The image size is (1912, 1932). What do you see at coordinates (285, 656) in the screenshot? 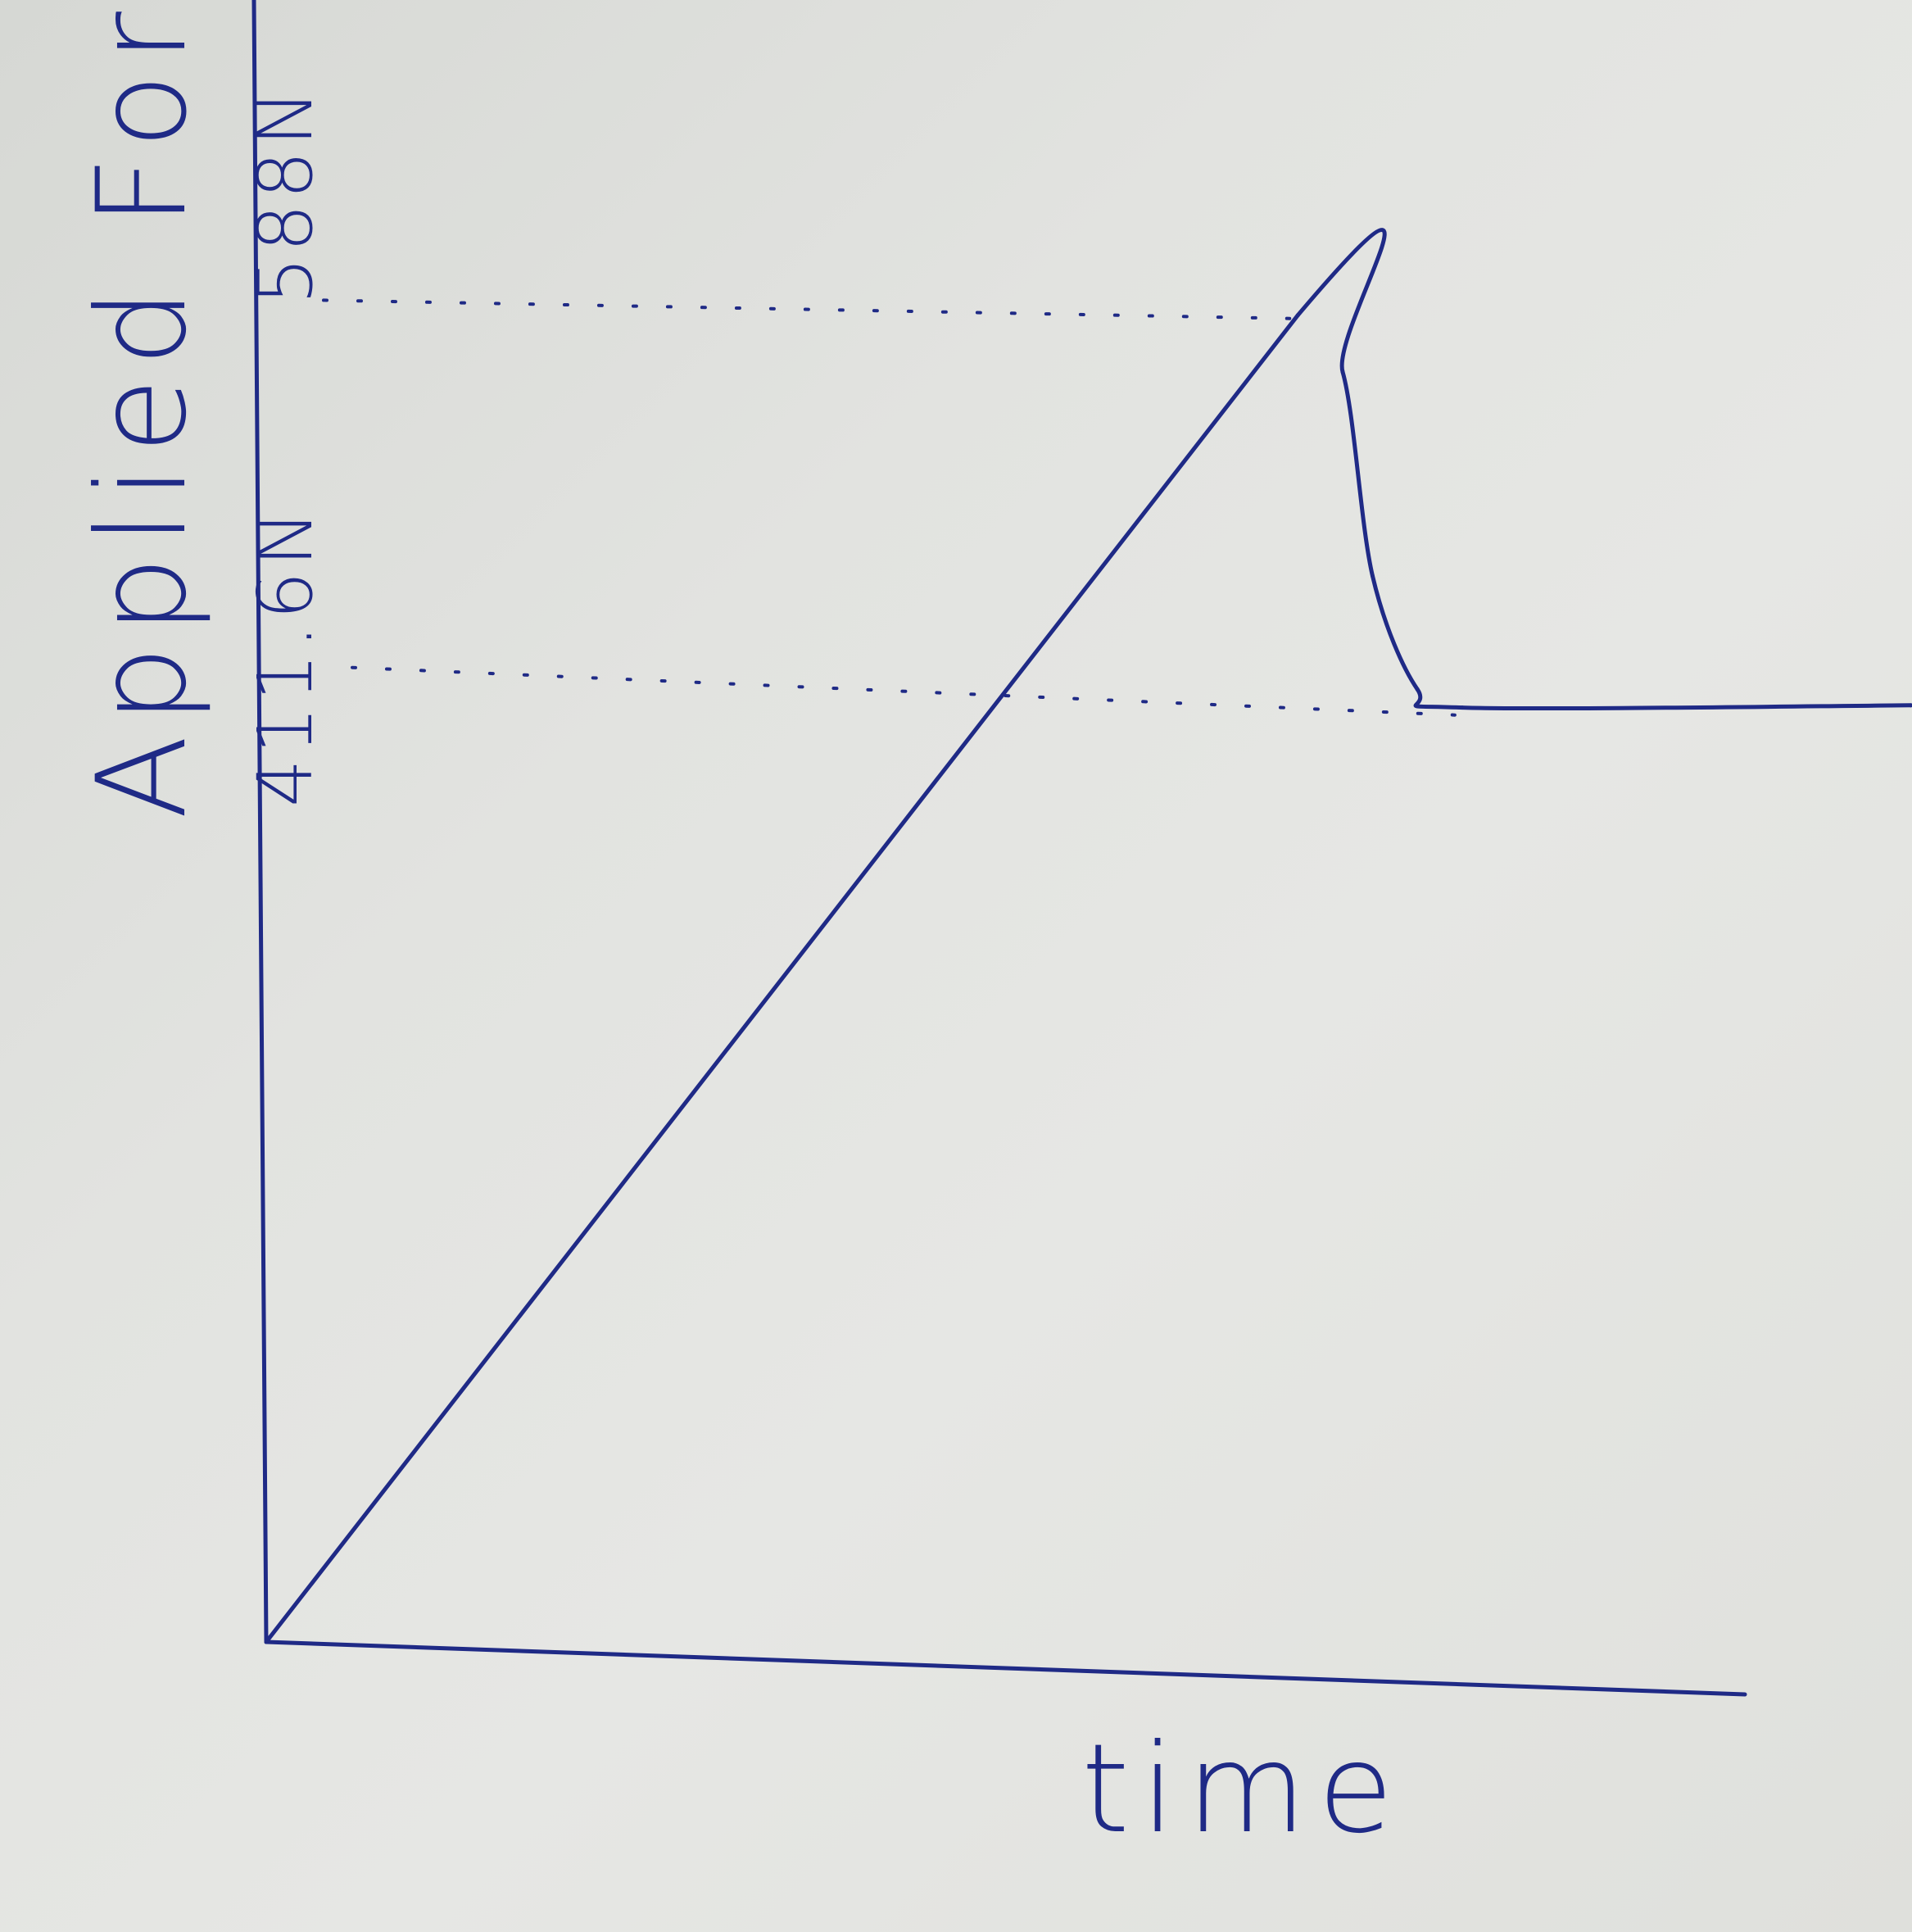
I see `tick-label-411-6N: 411.6N` at bounding box center [285, 656].